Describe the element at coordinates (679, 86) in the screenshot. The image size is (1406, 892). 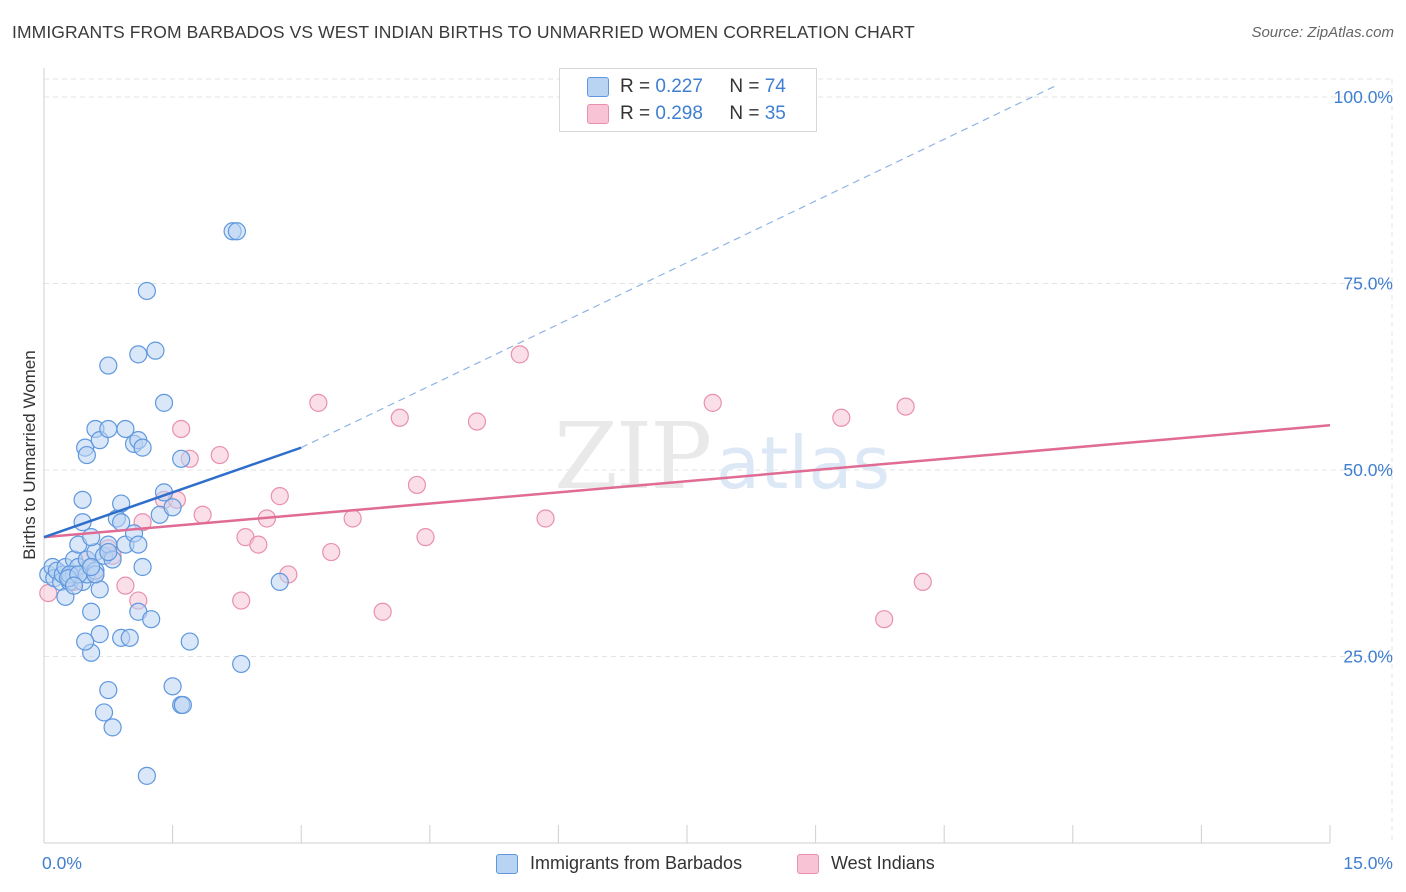
I see `legend-r-value: 0.227` at that location.